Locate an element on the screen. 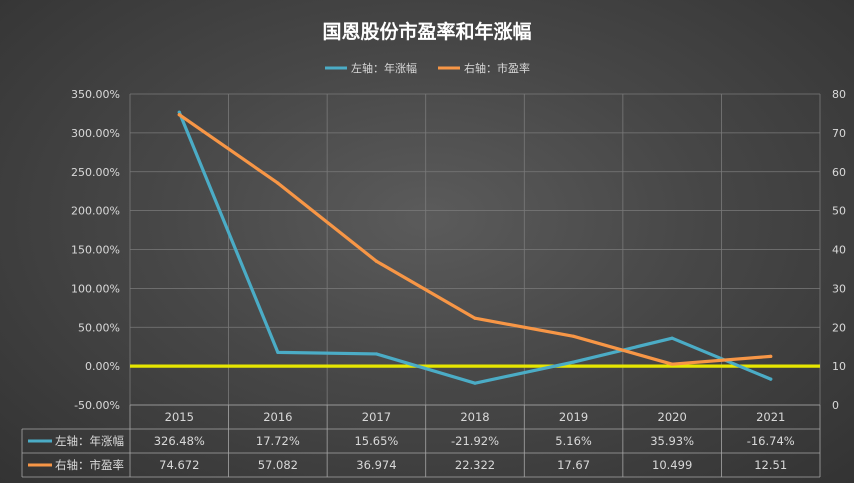 This screenshot has width=854, height=483. table-cell: 22.322 is located at coordinates (475, 465).